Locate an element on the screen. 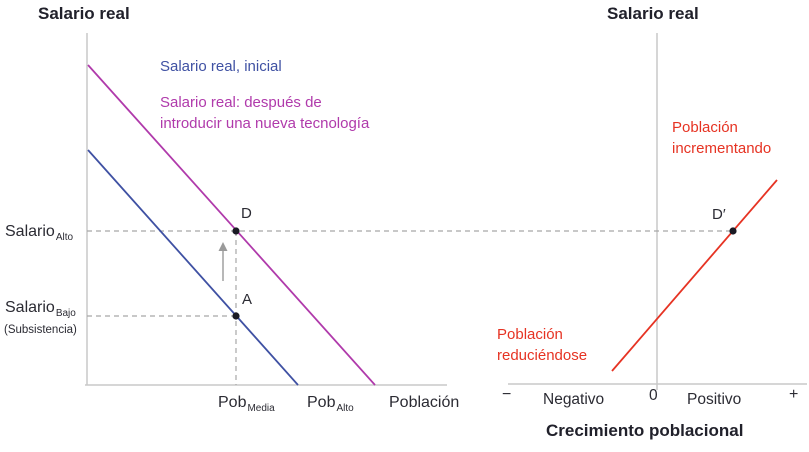  point-A is located at coordinates (236, 316).